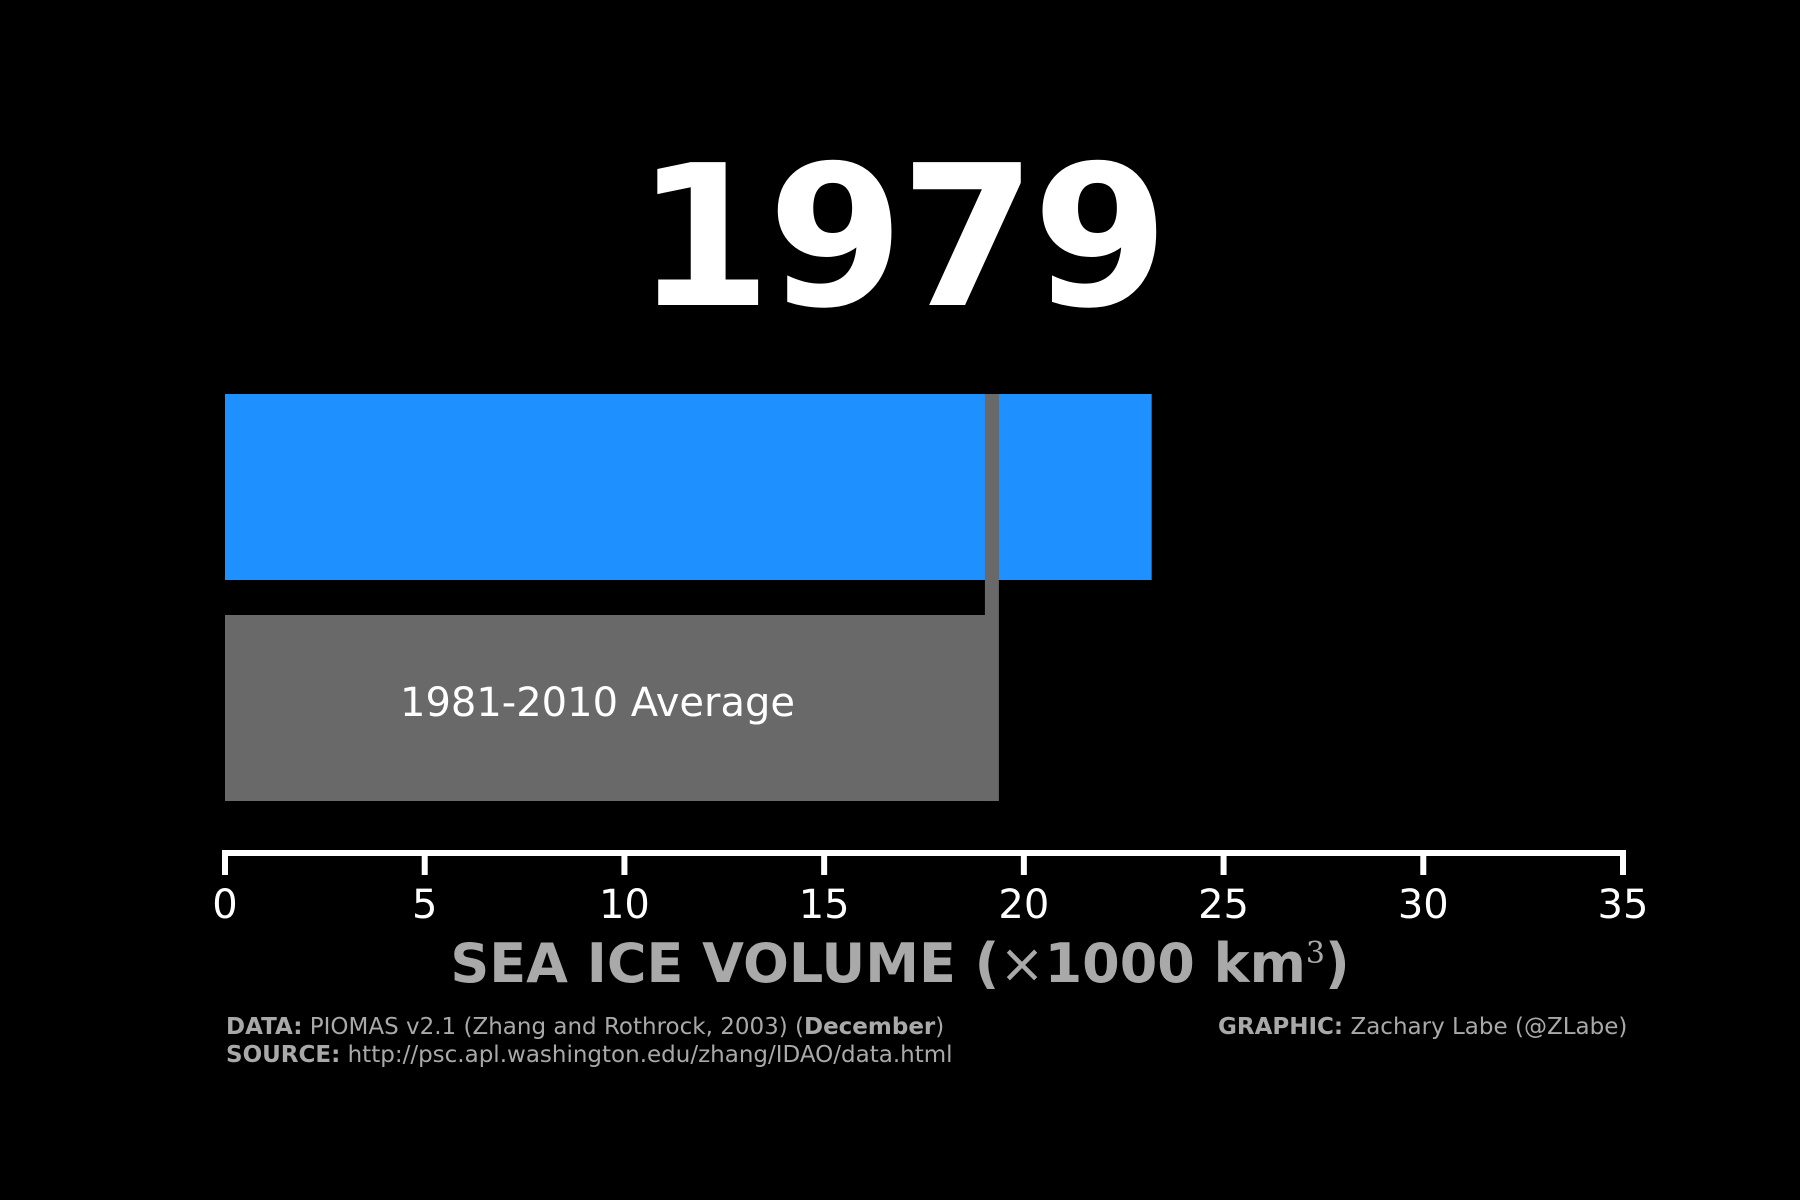 The image size is (1800, 1200). What do you see at coordinates (264, 1027) in the screenshot?
I see `data-label: DATA:` at bounding box center [264, 1027].